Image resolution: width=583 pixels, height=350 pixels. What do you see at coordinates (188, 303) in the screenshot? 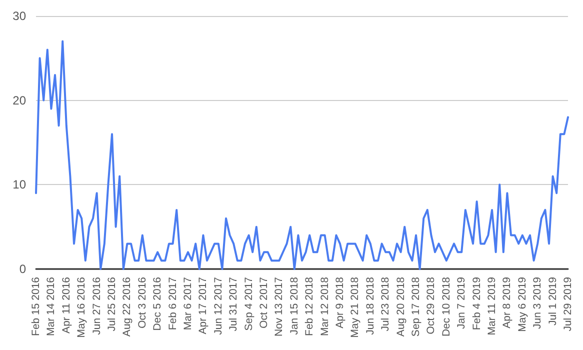
I see `x-tick-label: Mar 6 2017` at bounding box center [188, 303].